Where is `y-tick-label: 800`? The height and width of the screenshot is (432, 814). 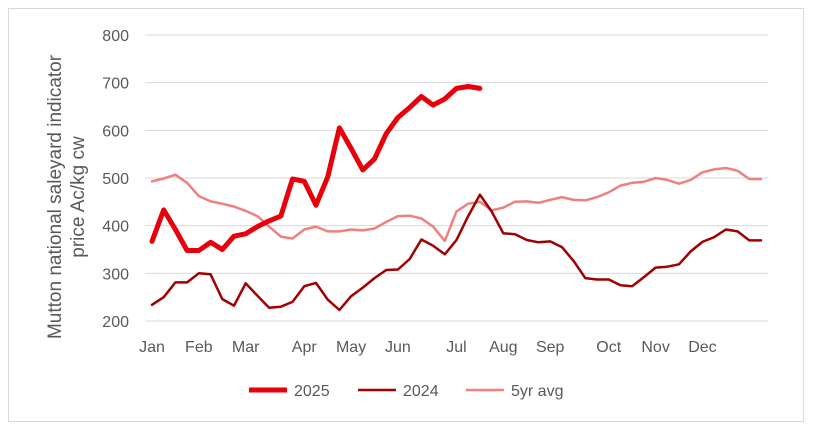 y-tick-label: 800 is located at coordinates (115, 36).